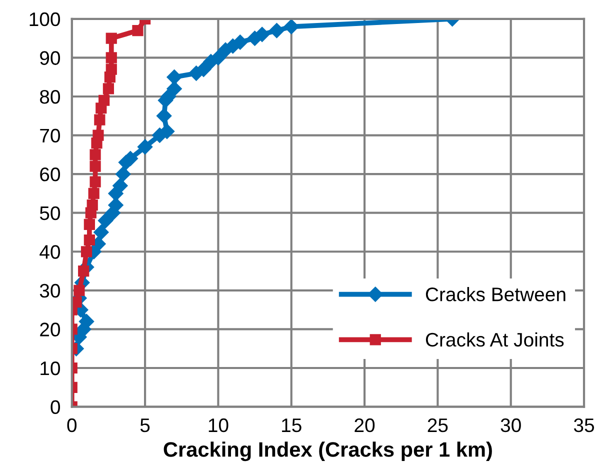 This screenshot has width=599, height=473. What do you see at coordinates (438, 425) in the screenshot?
I see `x-tick-label: 25` at bounding box center [438, 425].